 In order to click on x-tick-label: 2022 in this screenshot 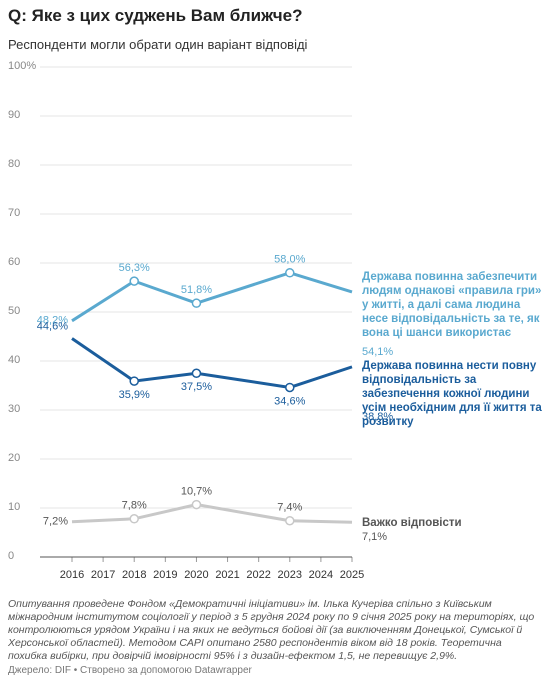, I will do `click(258, 575)`.